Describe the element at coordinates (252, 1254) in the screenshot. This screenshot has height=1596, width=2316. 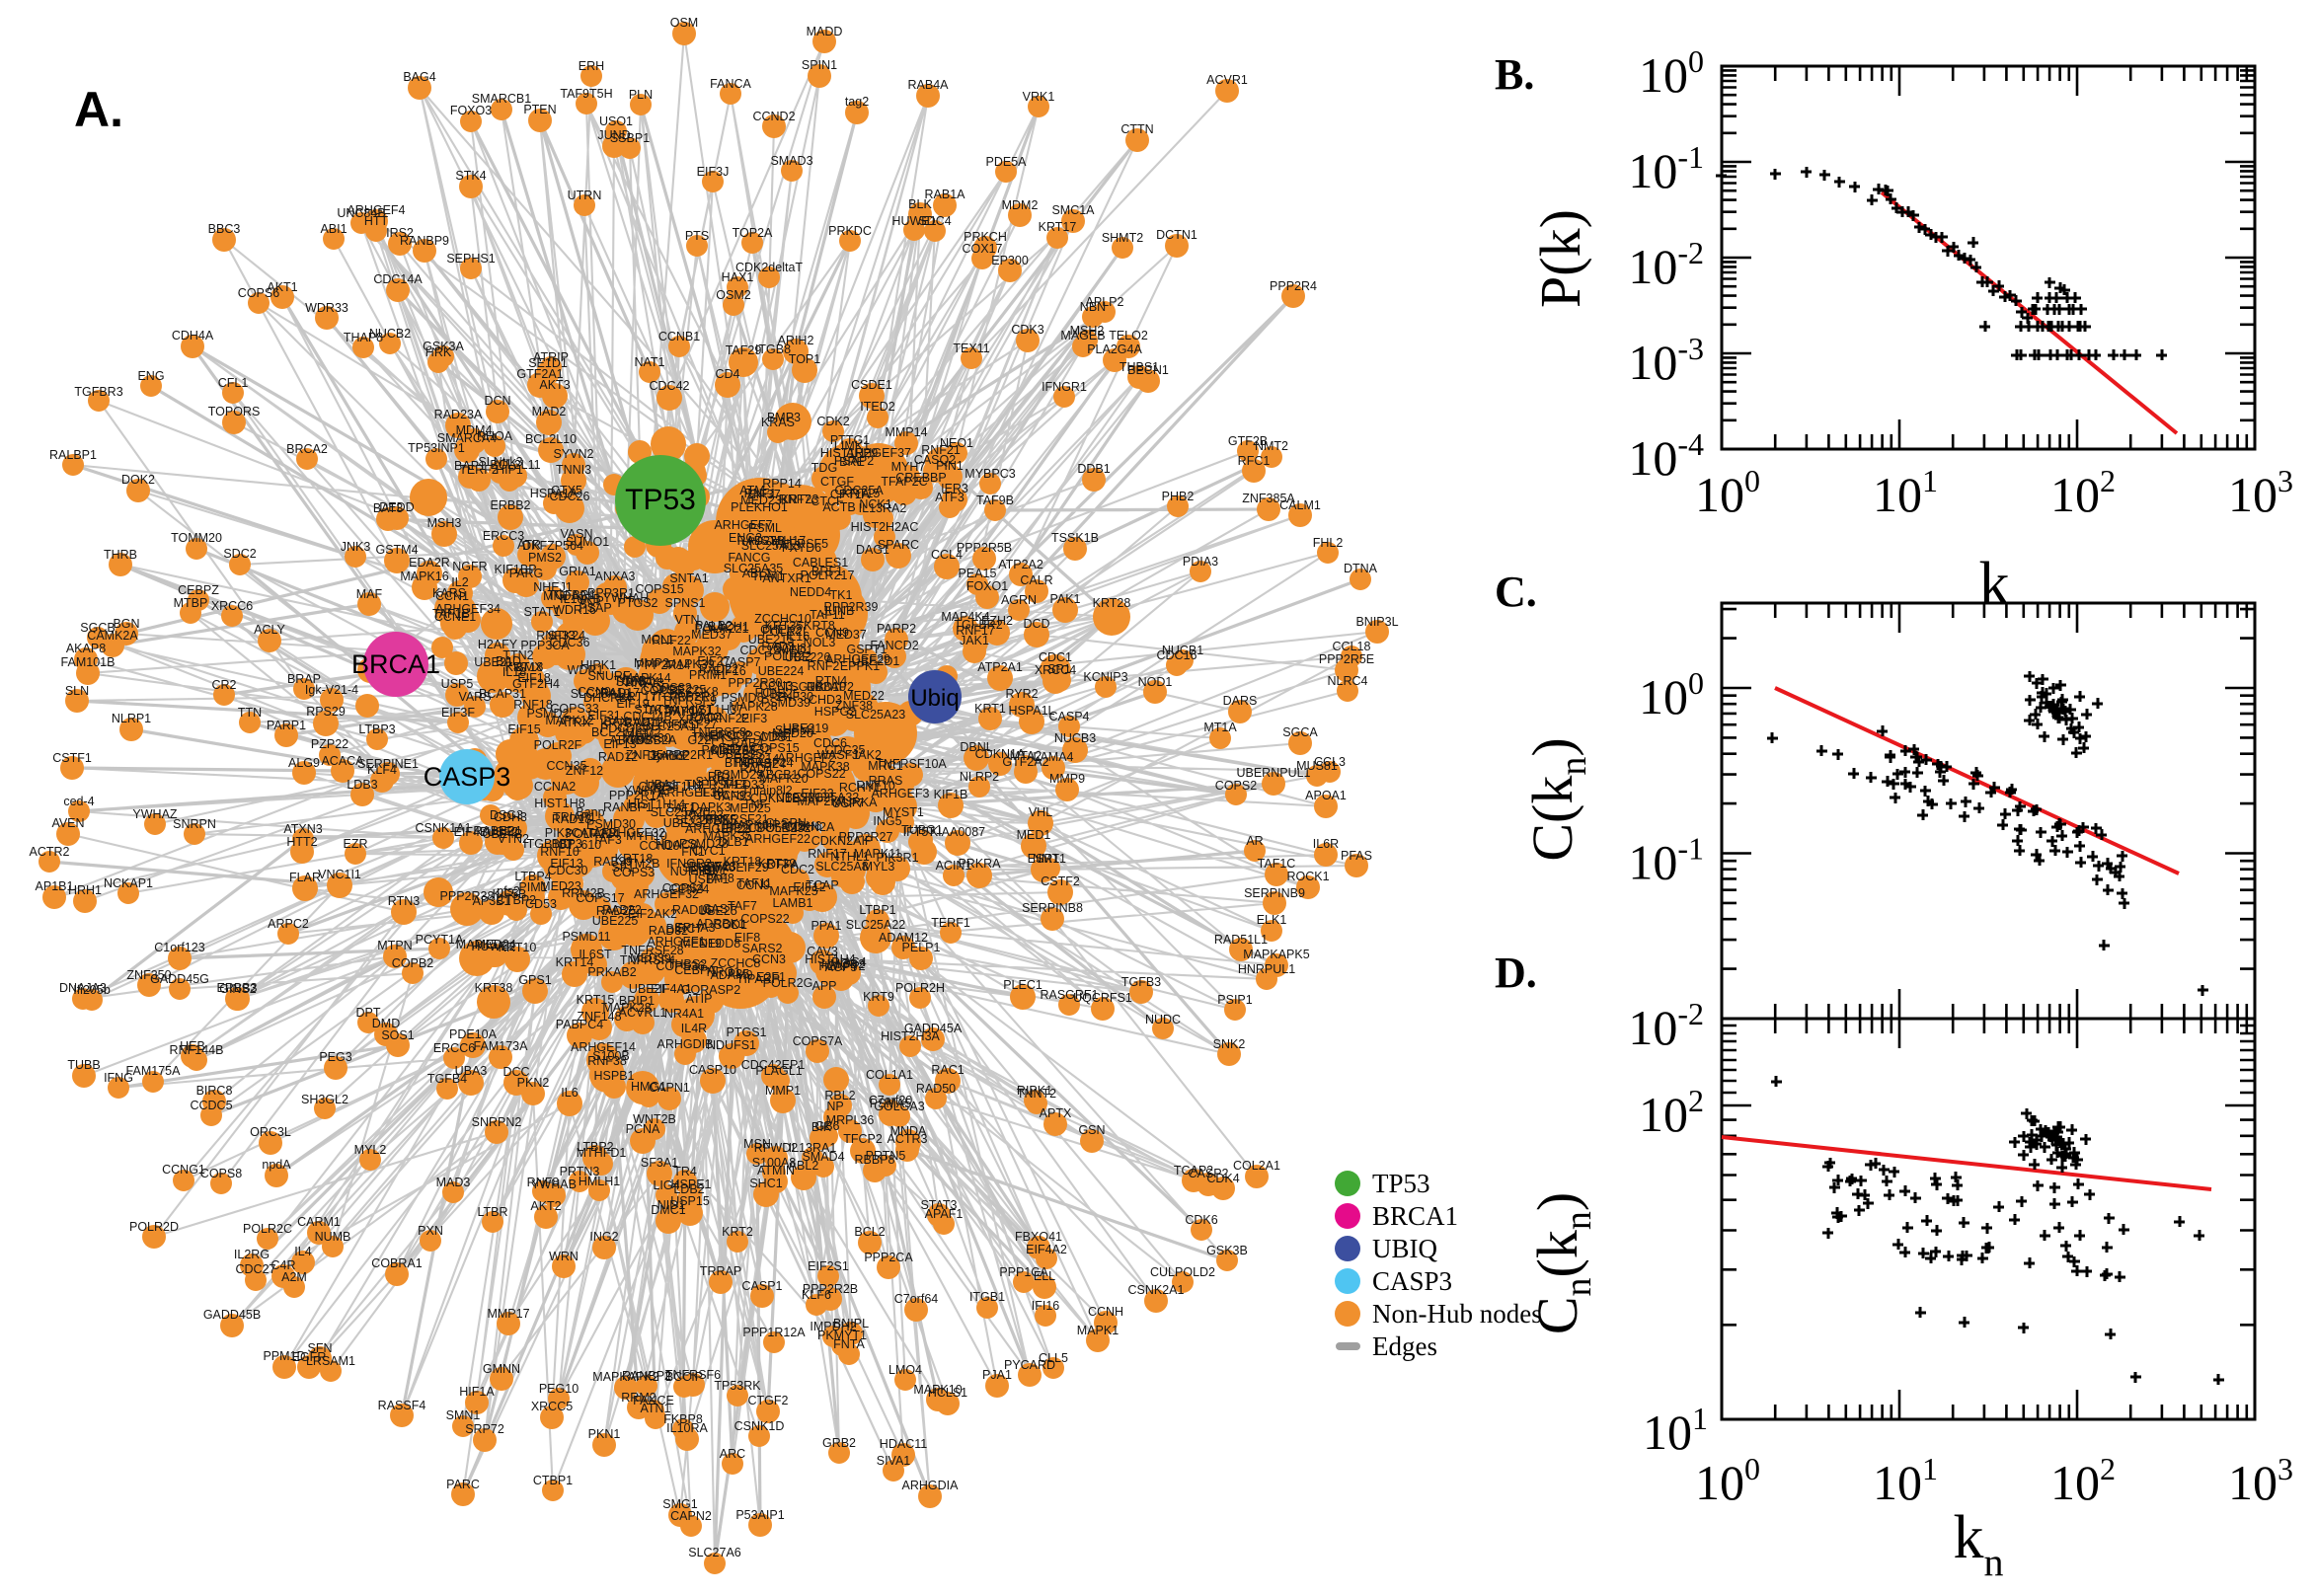
I see `svg-text: IL2RG` at that location.